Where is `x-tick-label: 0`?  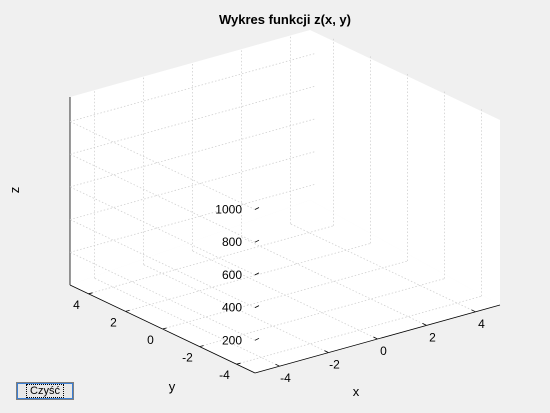
x-tick-label: 0 is located at coordinates (383, 351).